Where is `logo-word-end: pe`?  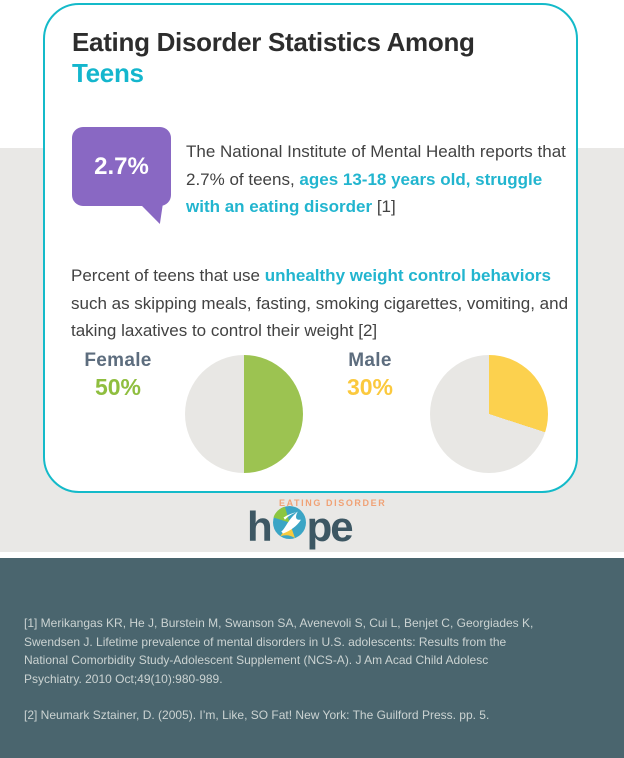
logo-word-end: pe is located at coordinates (330, 526).